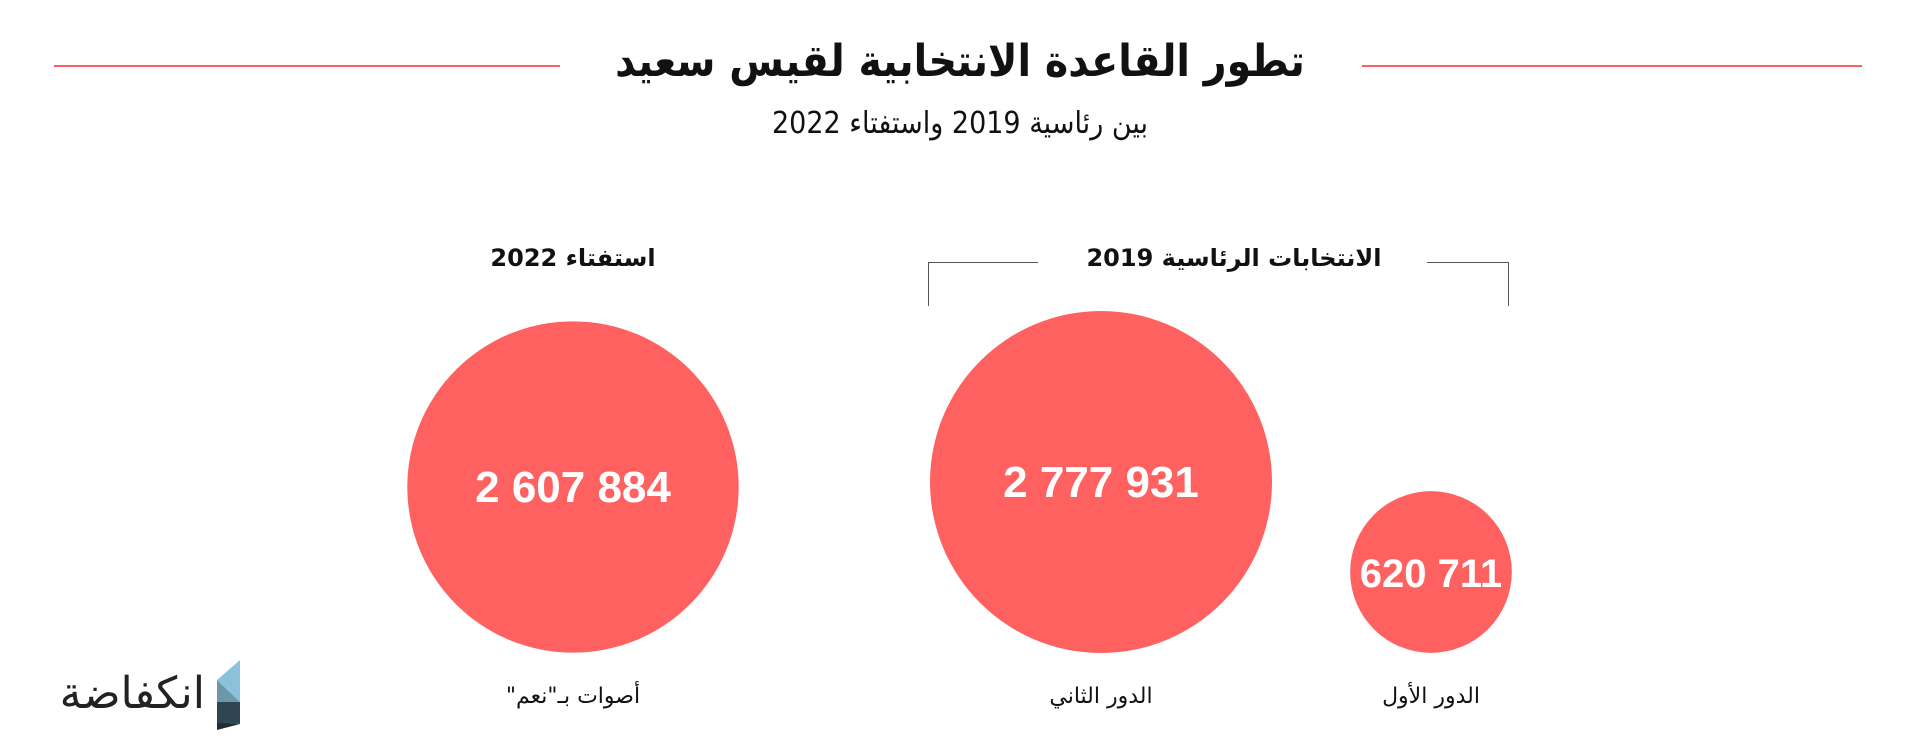  What do you see at coordinates (1101, 696) in the screenshot?
I see `category-label-second-round: الدور الثاني` at bounding box center [1101, 696].